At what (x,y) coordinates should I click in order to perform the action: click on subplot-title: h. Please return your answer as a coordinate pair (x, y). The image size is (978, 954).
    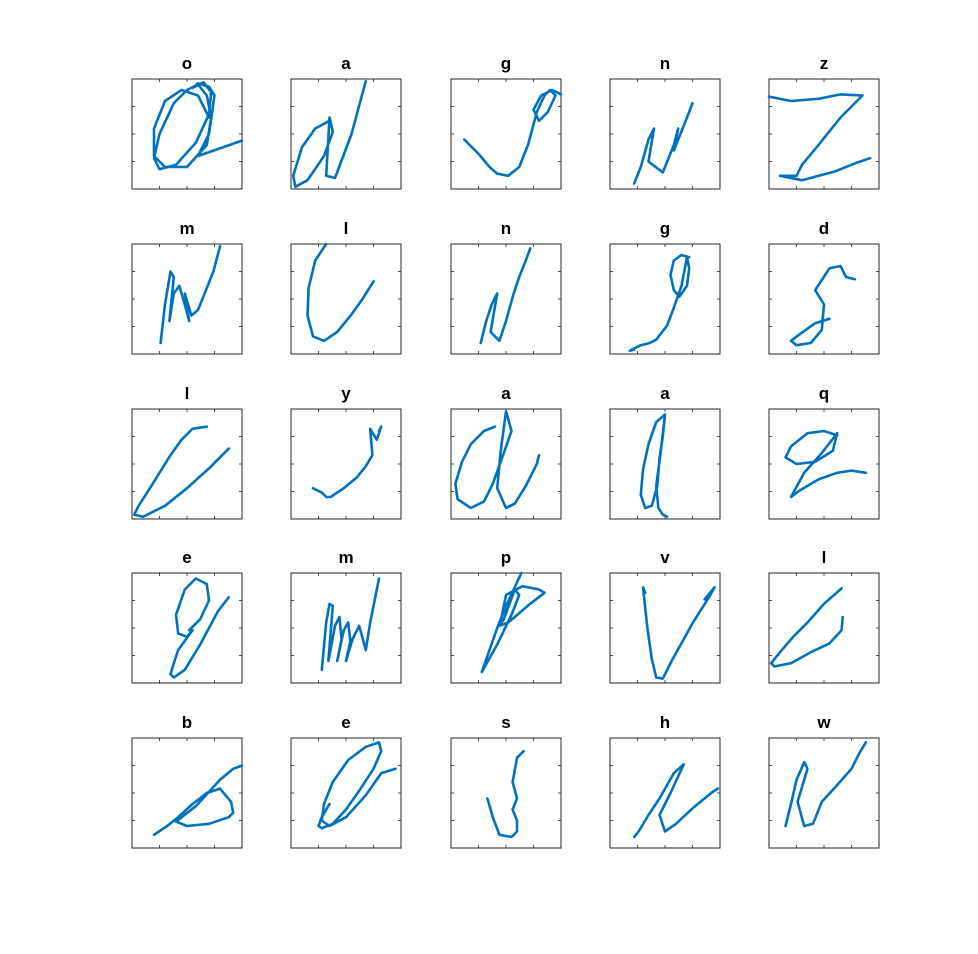
    Looking at the image, I should click on (665, 722).